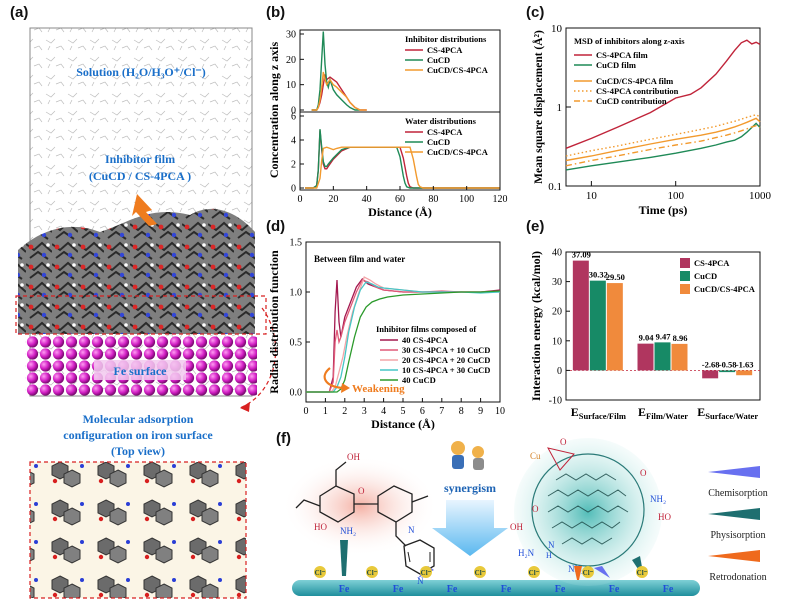 The width and height of the screenshot is (798, 604). I want to click on c-legend-label: CuCD contribution, so click(631, 101).